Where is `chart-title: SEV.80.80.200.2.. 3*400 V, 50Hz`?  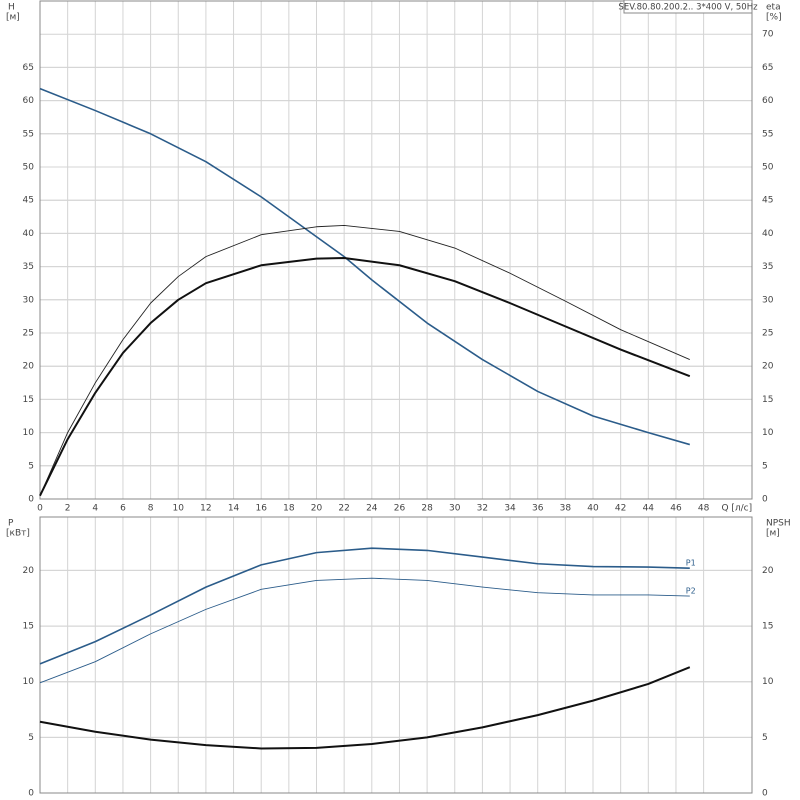 chart-title: SEV.80.80.200.2.. 3*400 V, 50Hz is located at coordinates (688, 8).